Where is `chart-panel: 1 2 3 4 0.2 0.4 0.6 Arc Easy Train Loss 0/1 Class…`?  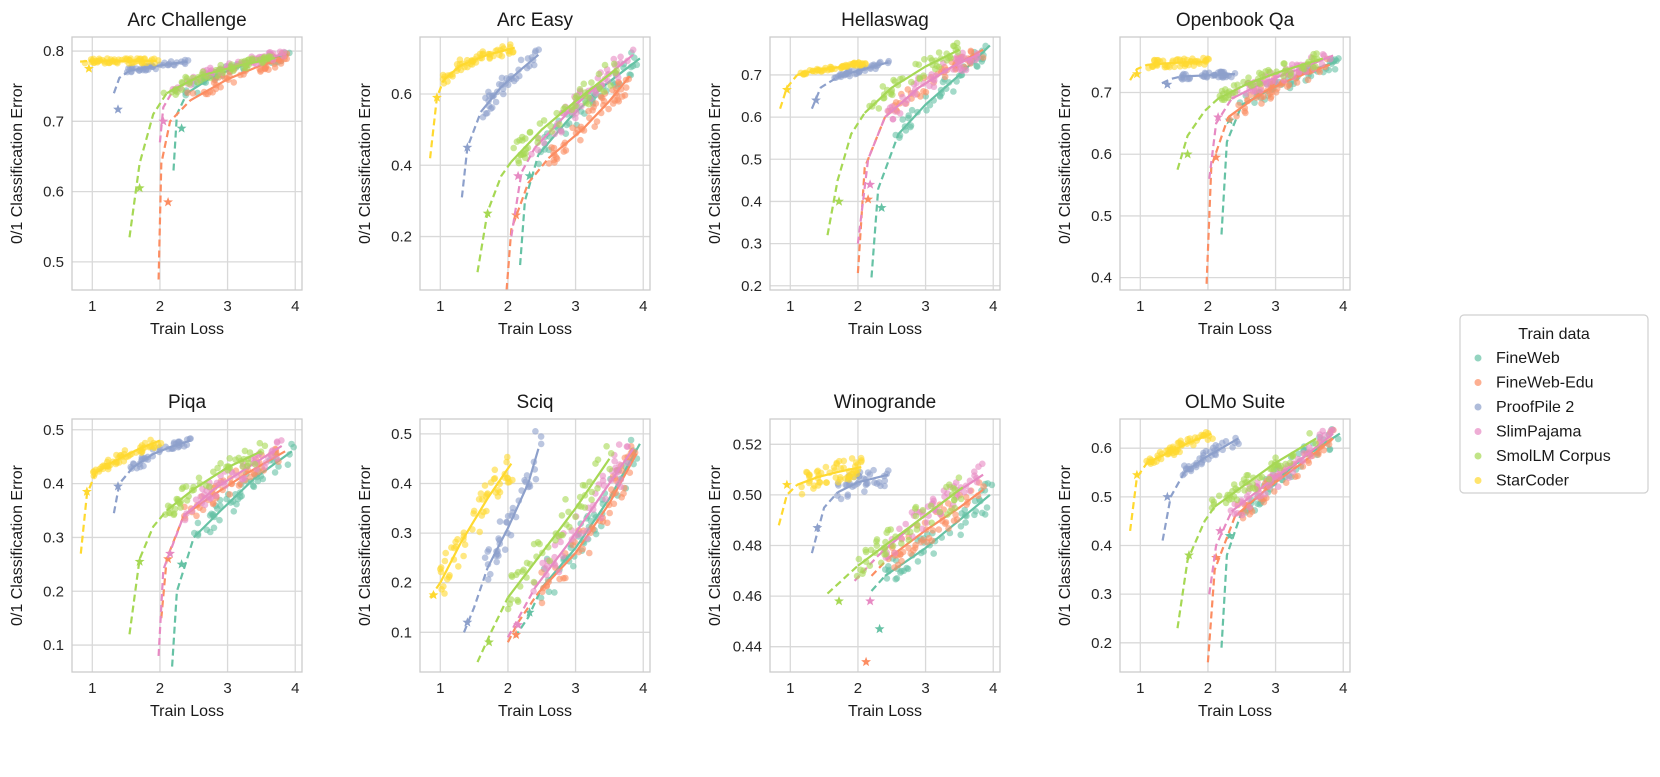
chart-panel: 1 2 3 4 0.2 0.4 0.6 Arc Easy Train Loss 0/1 Class… is located at coordinates (504, 174).